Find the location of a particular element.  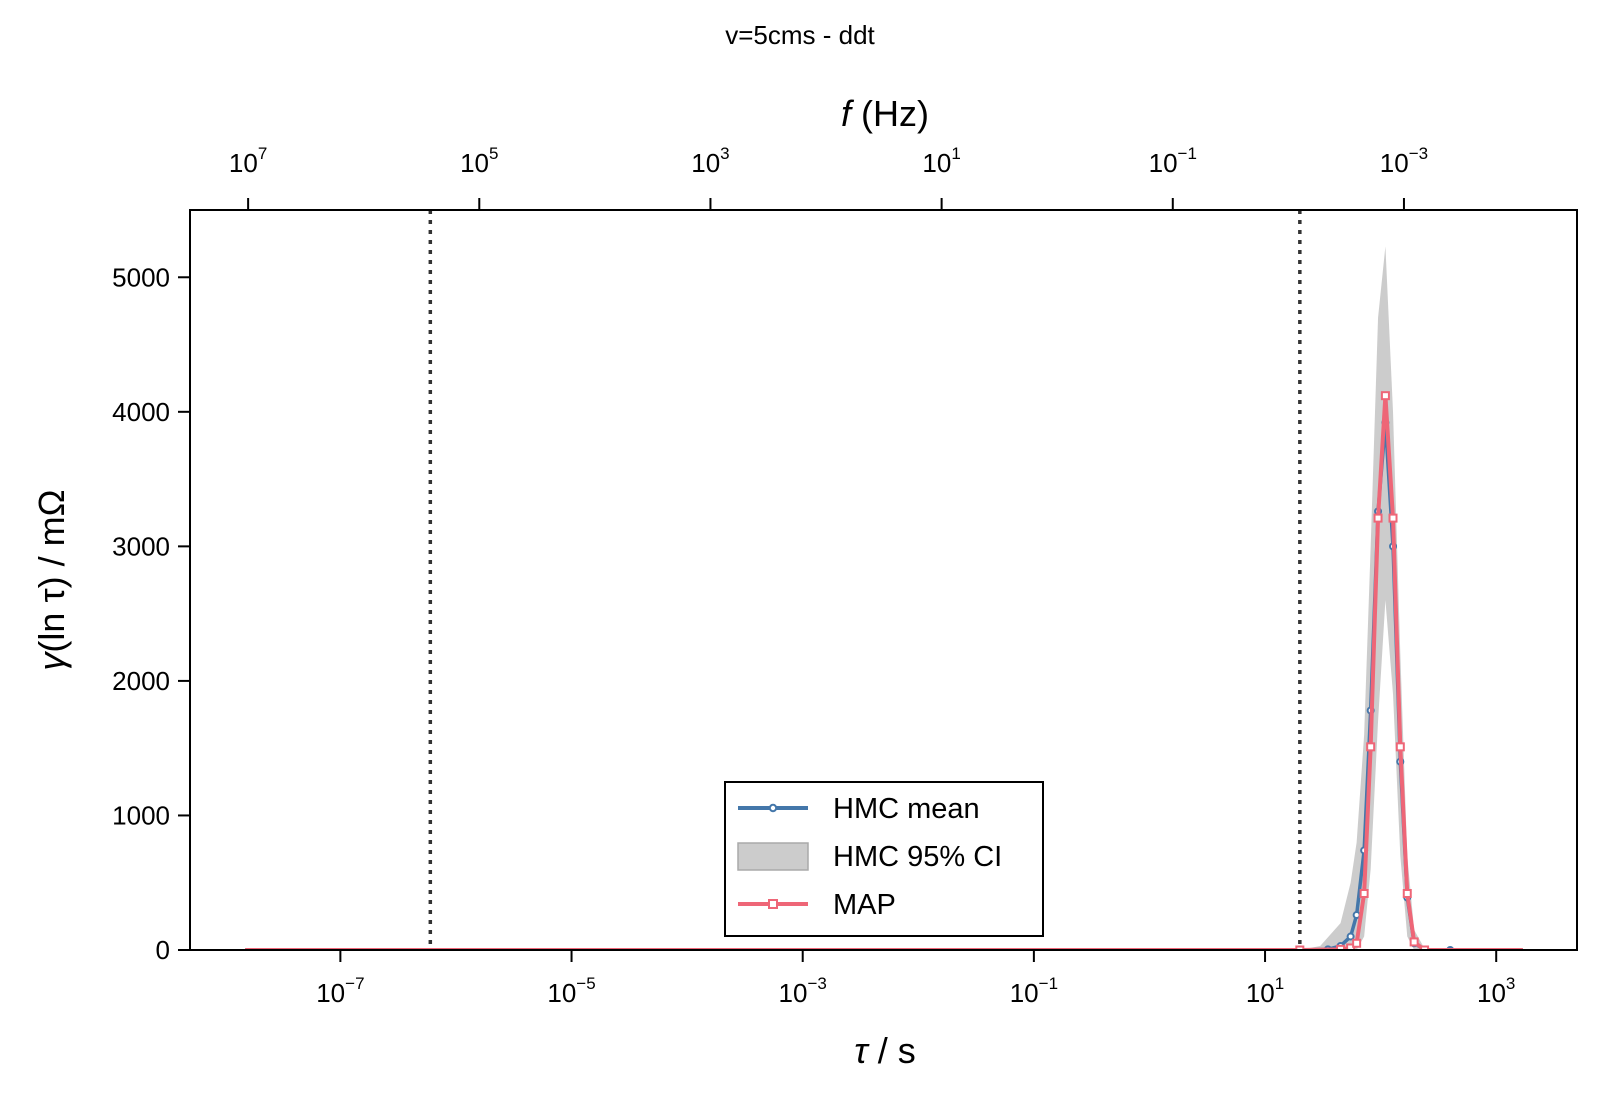

x-axis-top: 10⁷ 10⁵ 10³ 10¹ 10⁻¹ 10⁻³ is located at coordinates (828, 177).